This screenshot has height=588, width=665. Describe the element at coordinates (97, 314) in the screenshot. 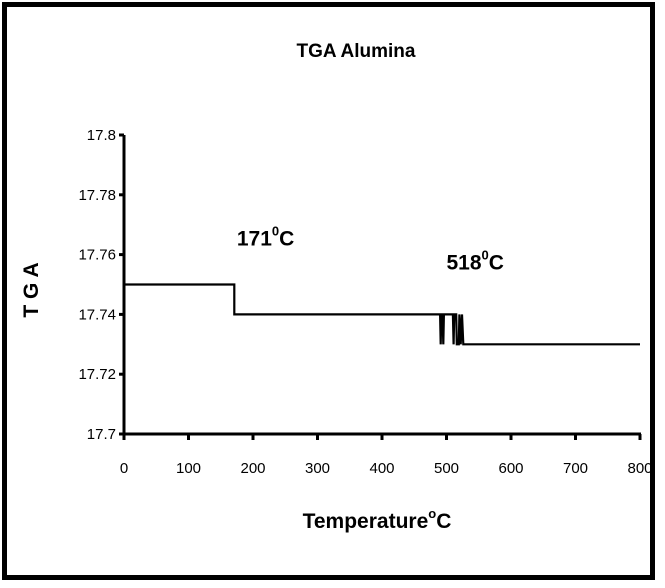

I see `y-tick-label: 17.74` at that location.